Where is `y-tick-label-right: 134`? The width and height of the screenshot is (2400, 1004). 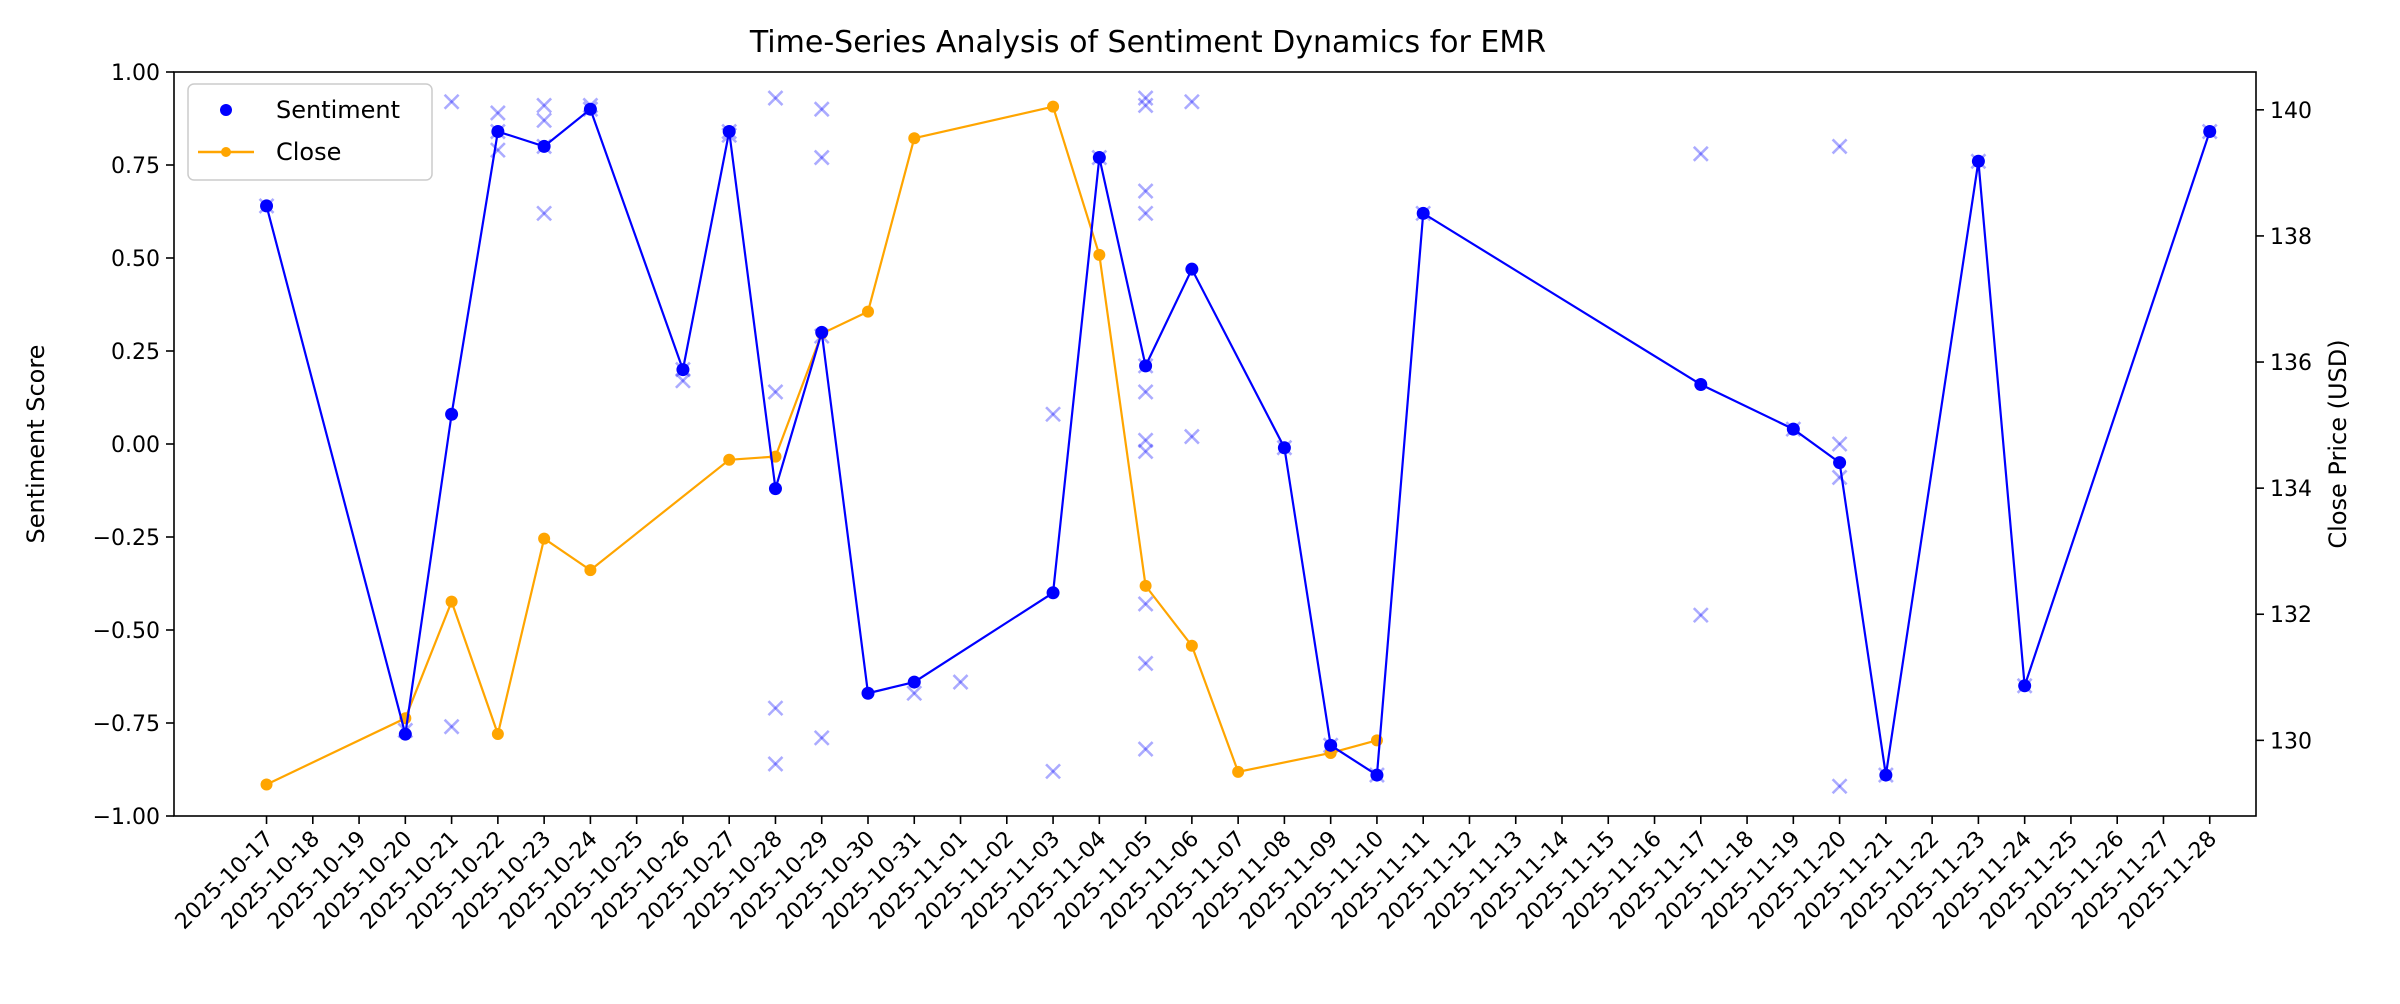
y-tick-label-right: 134 is located at coordinates (2291, 489).